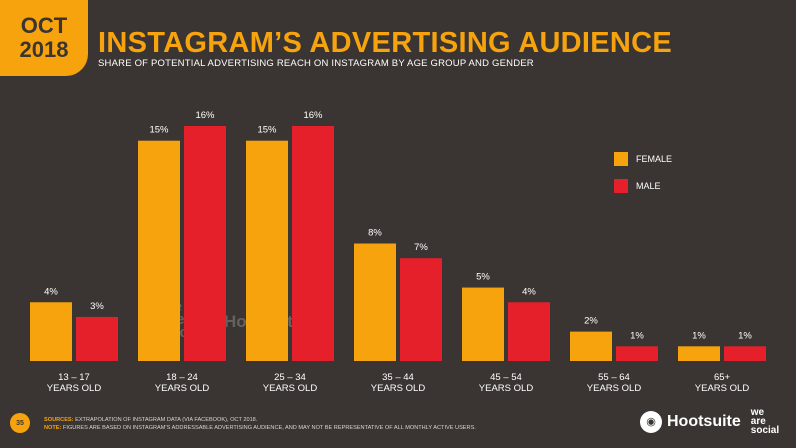  What do you see at coordinates (20, 423) in the screenshot?
I see `page-number: 35` at bounding box center [20, 423].